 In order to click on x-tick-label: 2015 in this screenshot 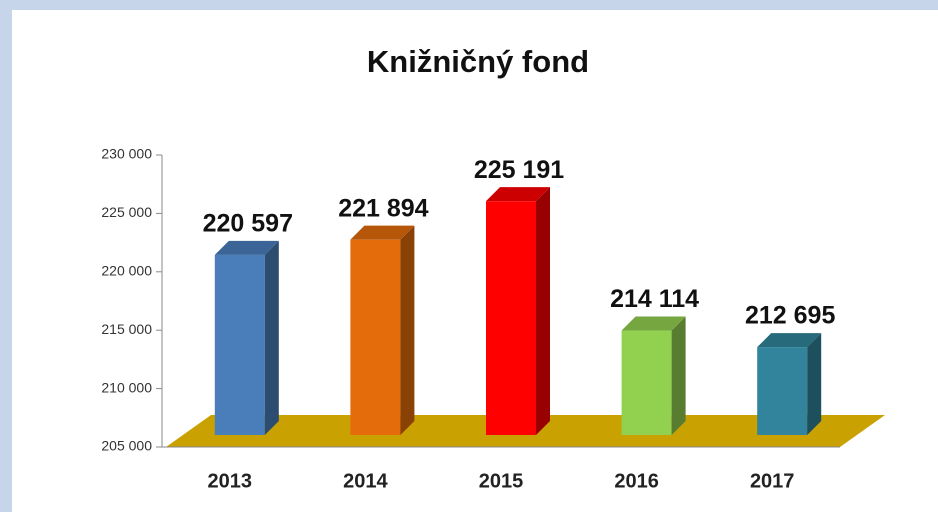, I will do `click(501, 481)`.